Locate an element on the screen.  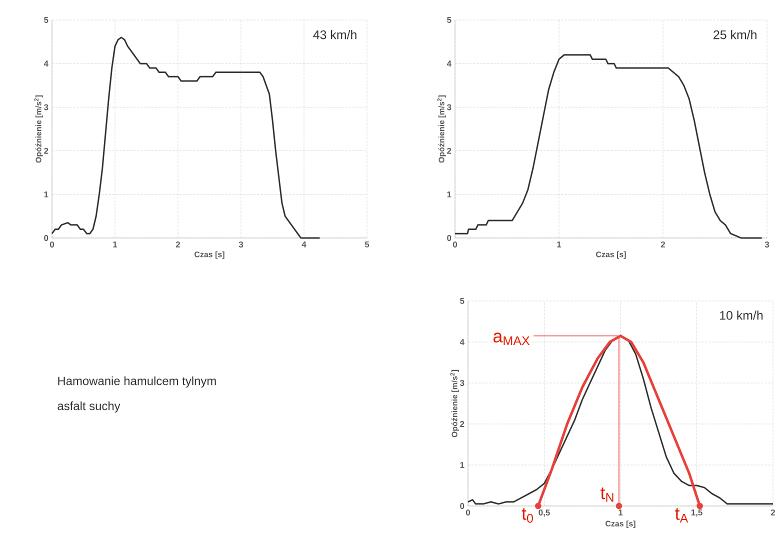
annotation: a$_{MAX}$ is located at coordinates (511, 339).